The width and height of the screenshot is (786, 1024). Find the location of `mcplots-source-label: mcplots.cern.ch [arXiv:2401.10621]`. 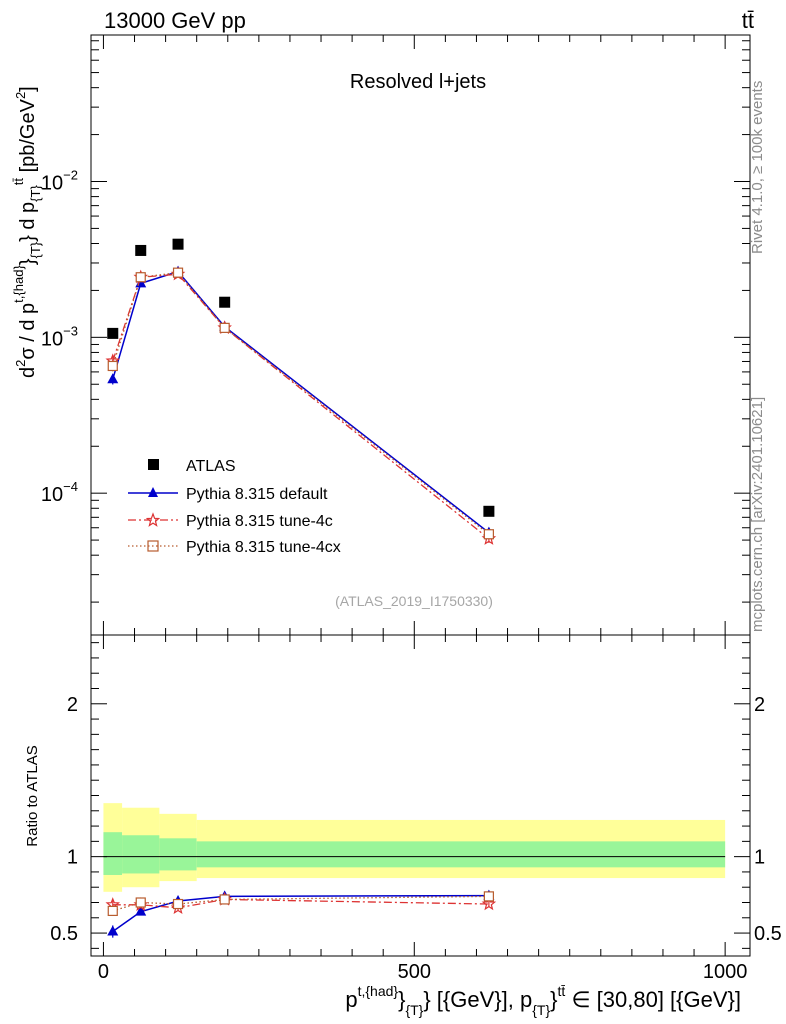

mcplots-source-label: mcplots.cern.ch [arXiv:2401.10621] is located at coordinates (757, 514).